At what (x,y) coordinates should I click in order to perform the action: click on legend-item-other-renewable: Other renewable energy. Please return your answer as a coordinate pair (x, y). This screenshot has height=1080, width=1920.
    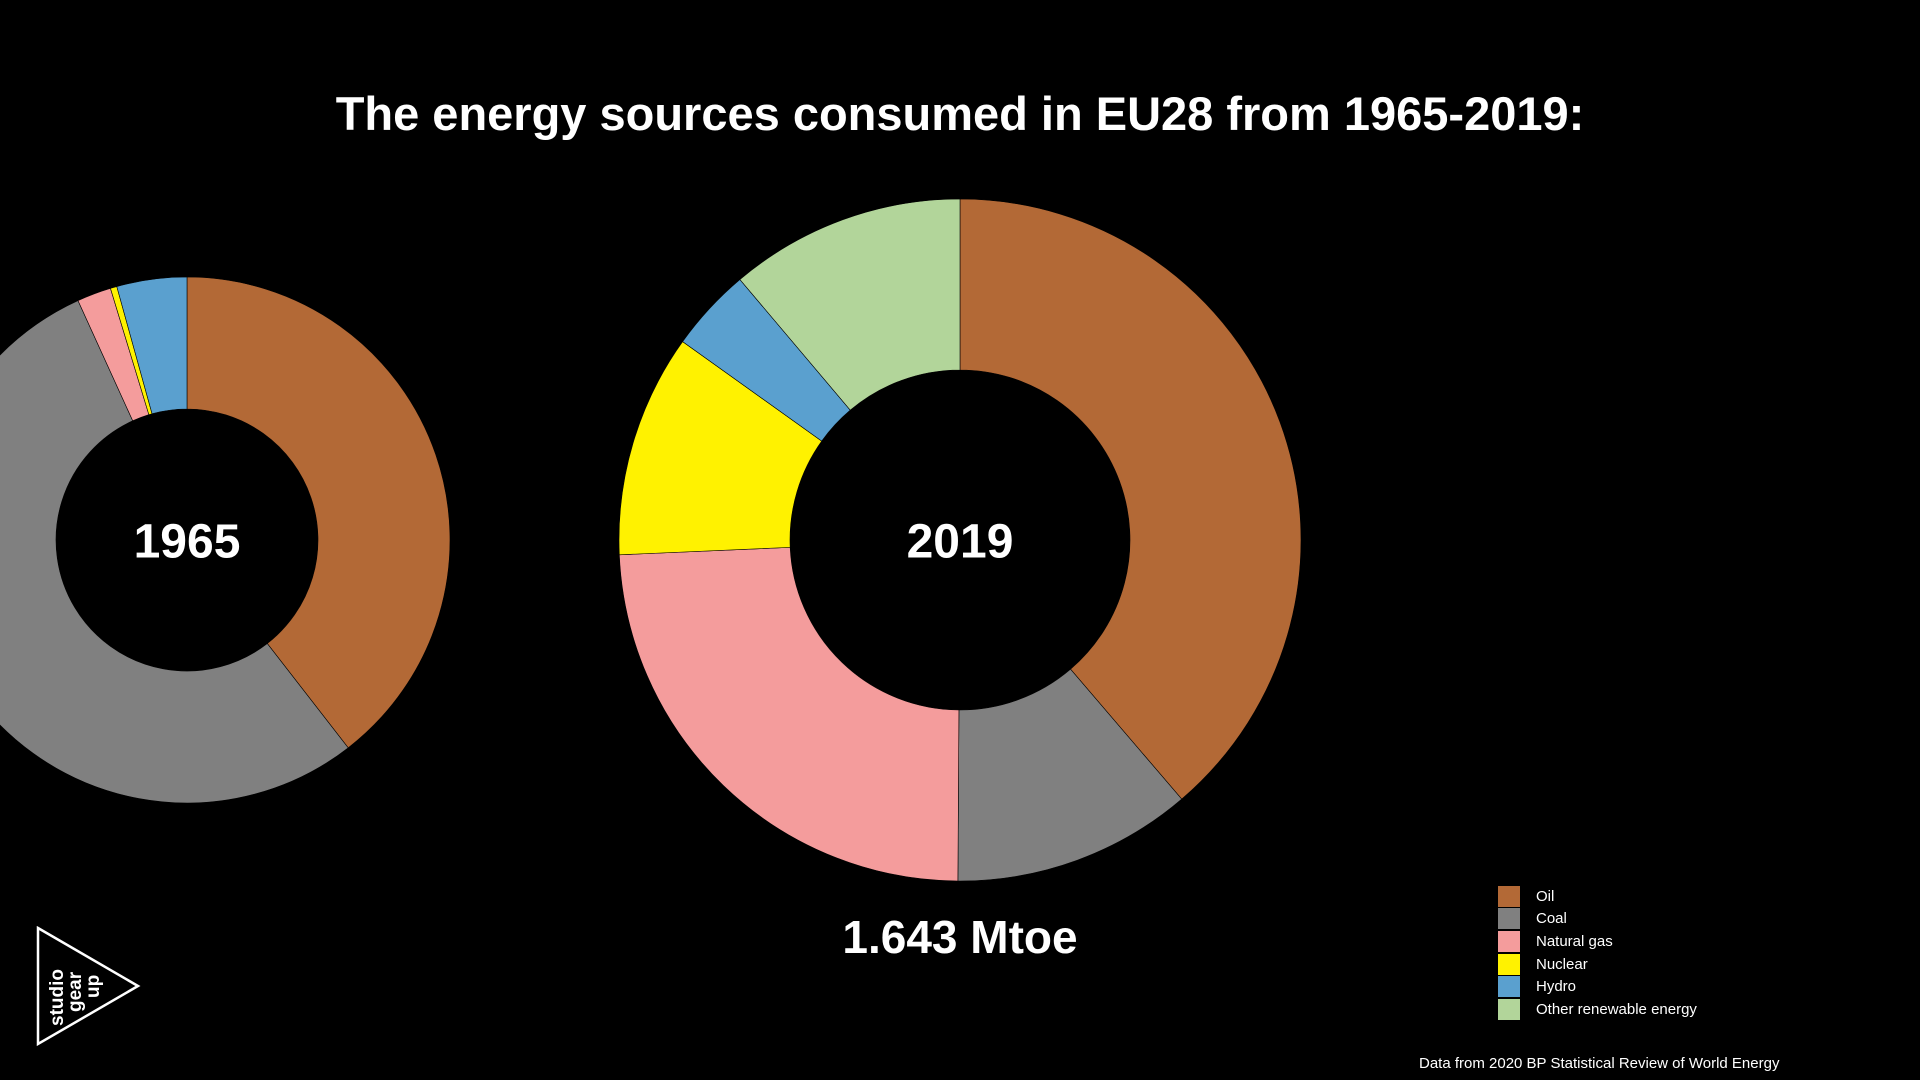
    Looking at the image, I should click on (1597, 1009).